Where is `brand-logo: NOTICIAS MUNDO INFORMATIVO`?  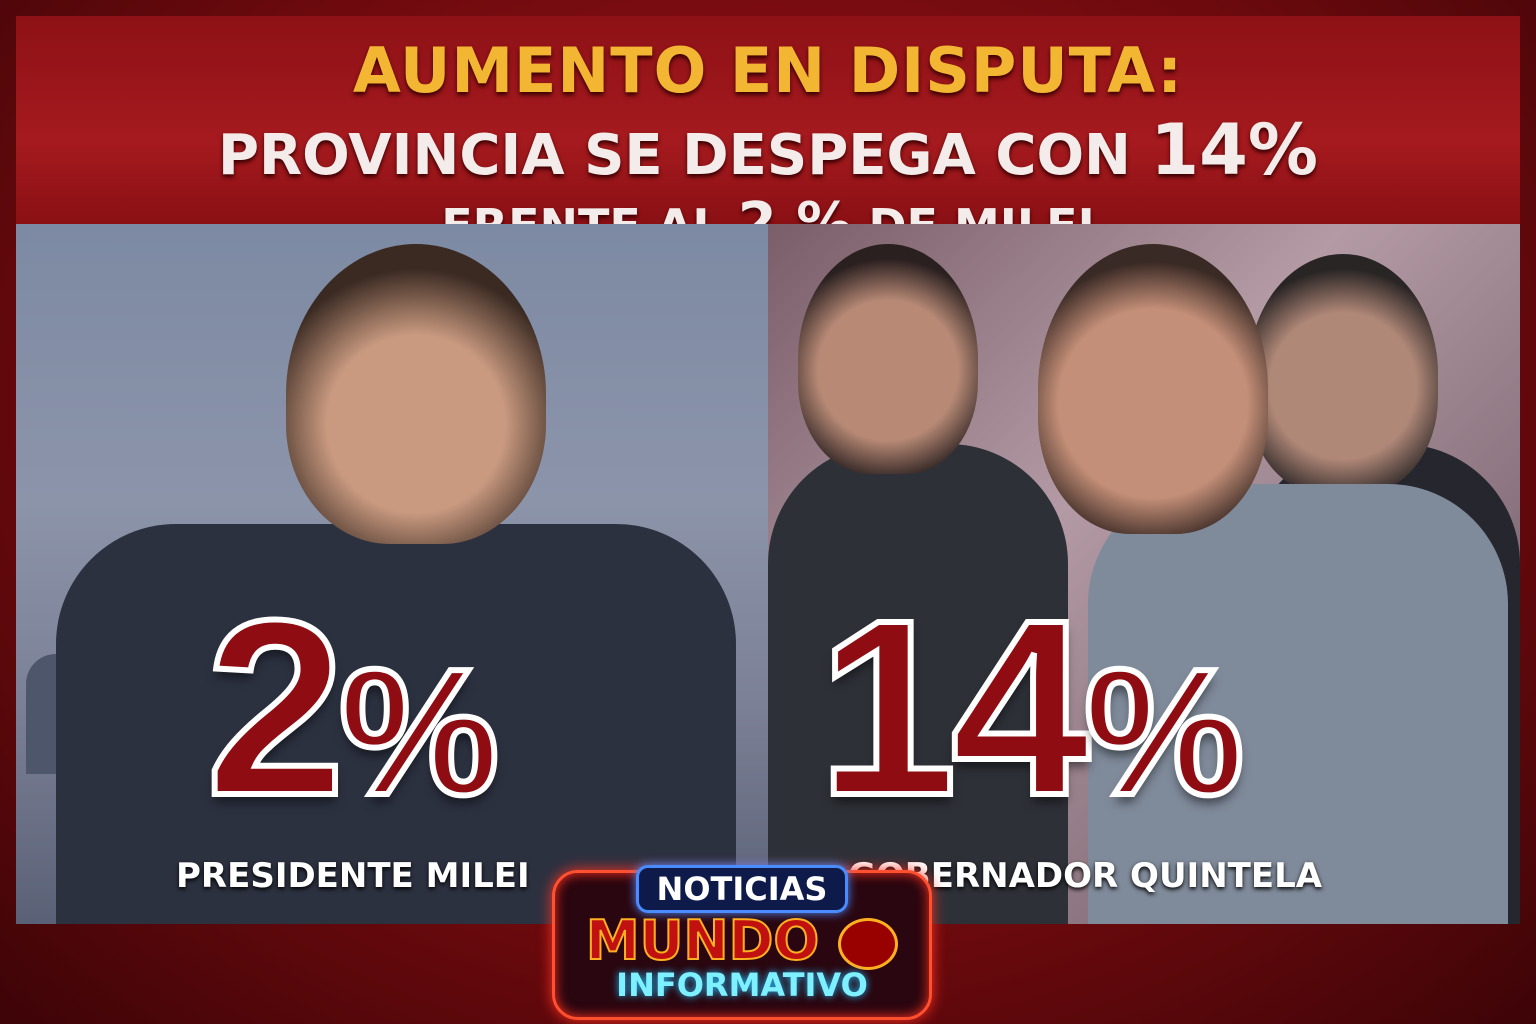
brand-logo: NOTICIAS MUNDO INFORMATIVO is located at coordinates (742, 942).